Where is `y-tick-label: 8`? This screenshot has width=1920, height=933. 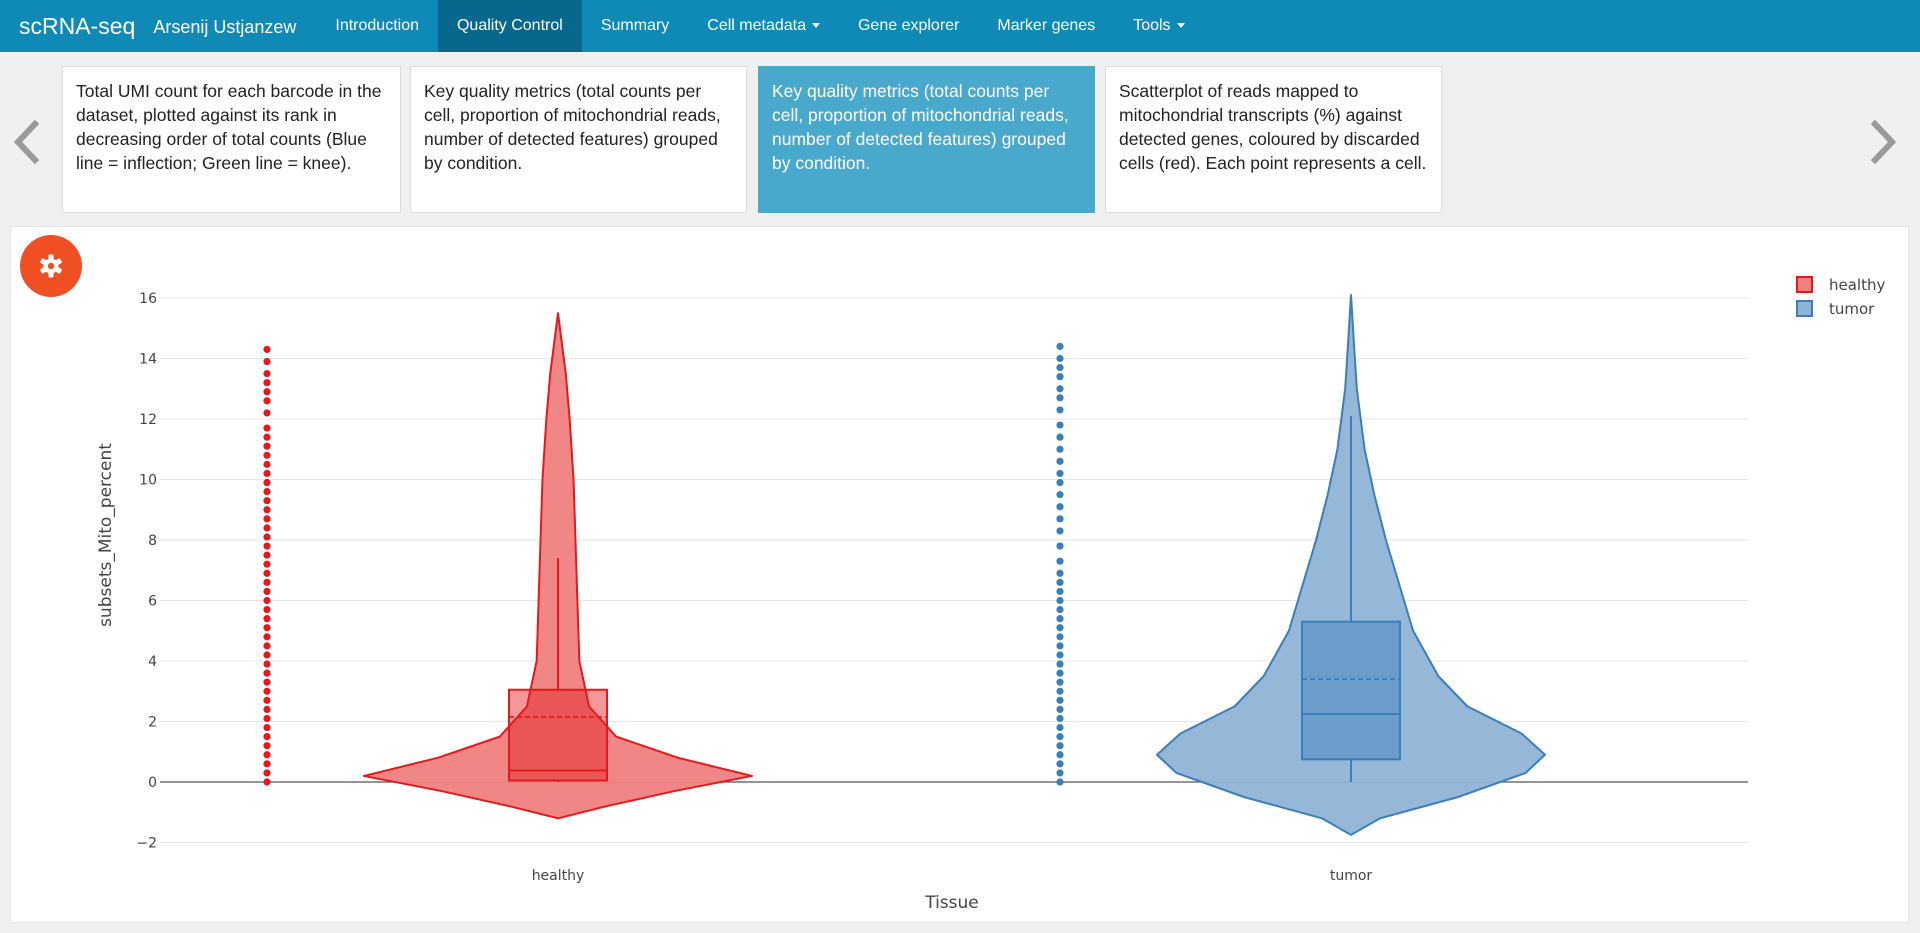
y-tick-label: 8 is located at coordinates (152, 541).